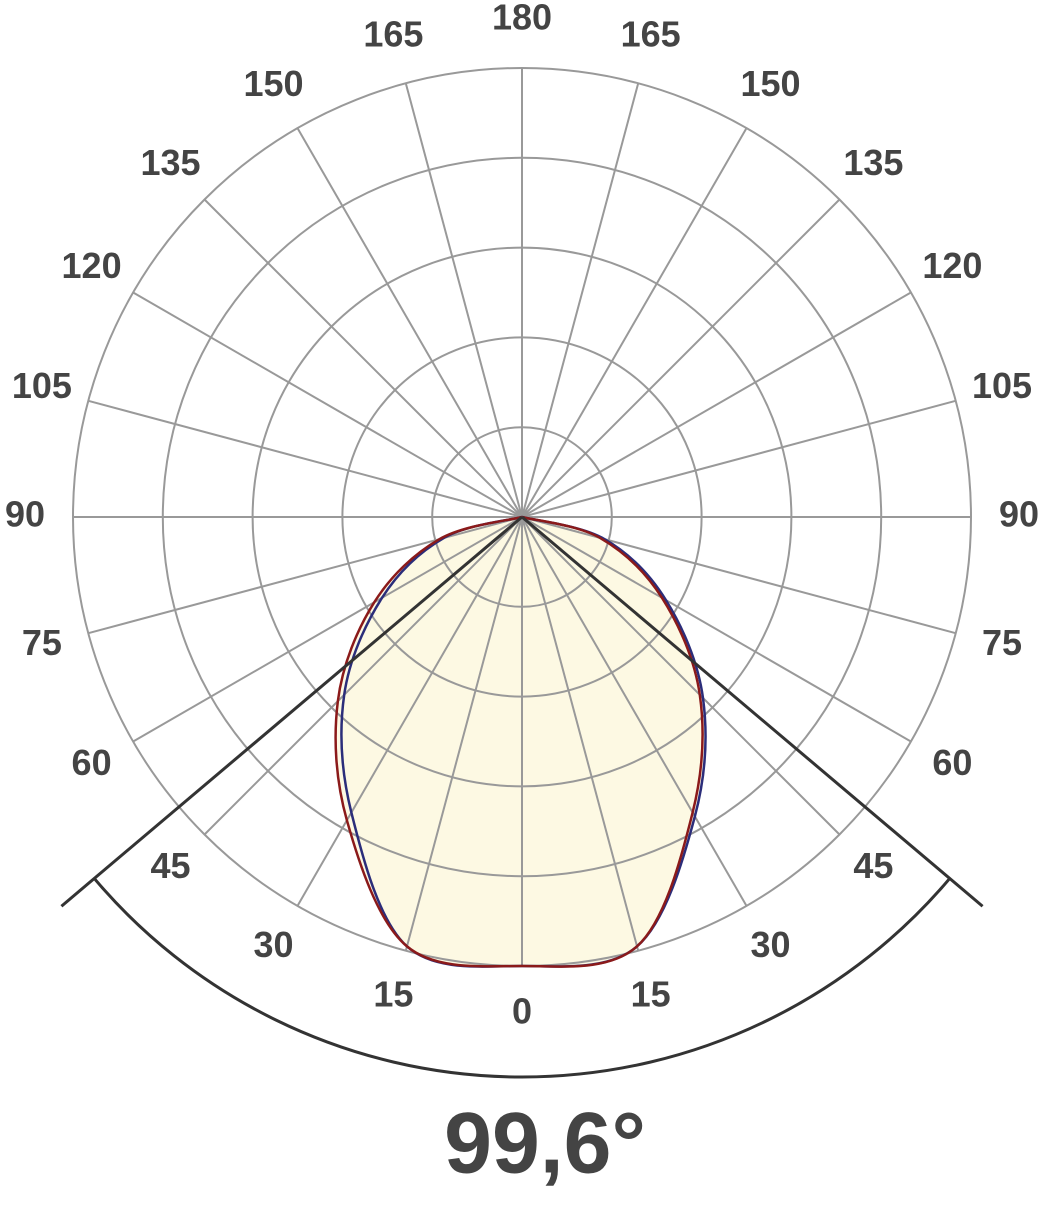 The width and height of the screenshot is (1046, 1205). What do you see at coordinates (522, 1011) in the screenshot?
I see `angle-label: 0` at bounding box center [522, 1011].